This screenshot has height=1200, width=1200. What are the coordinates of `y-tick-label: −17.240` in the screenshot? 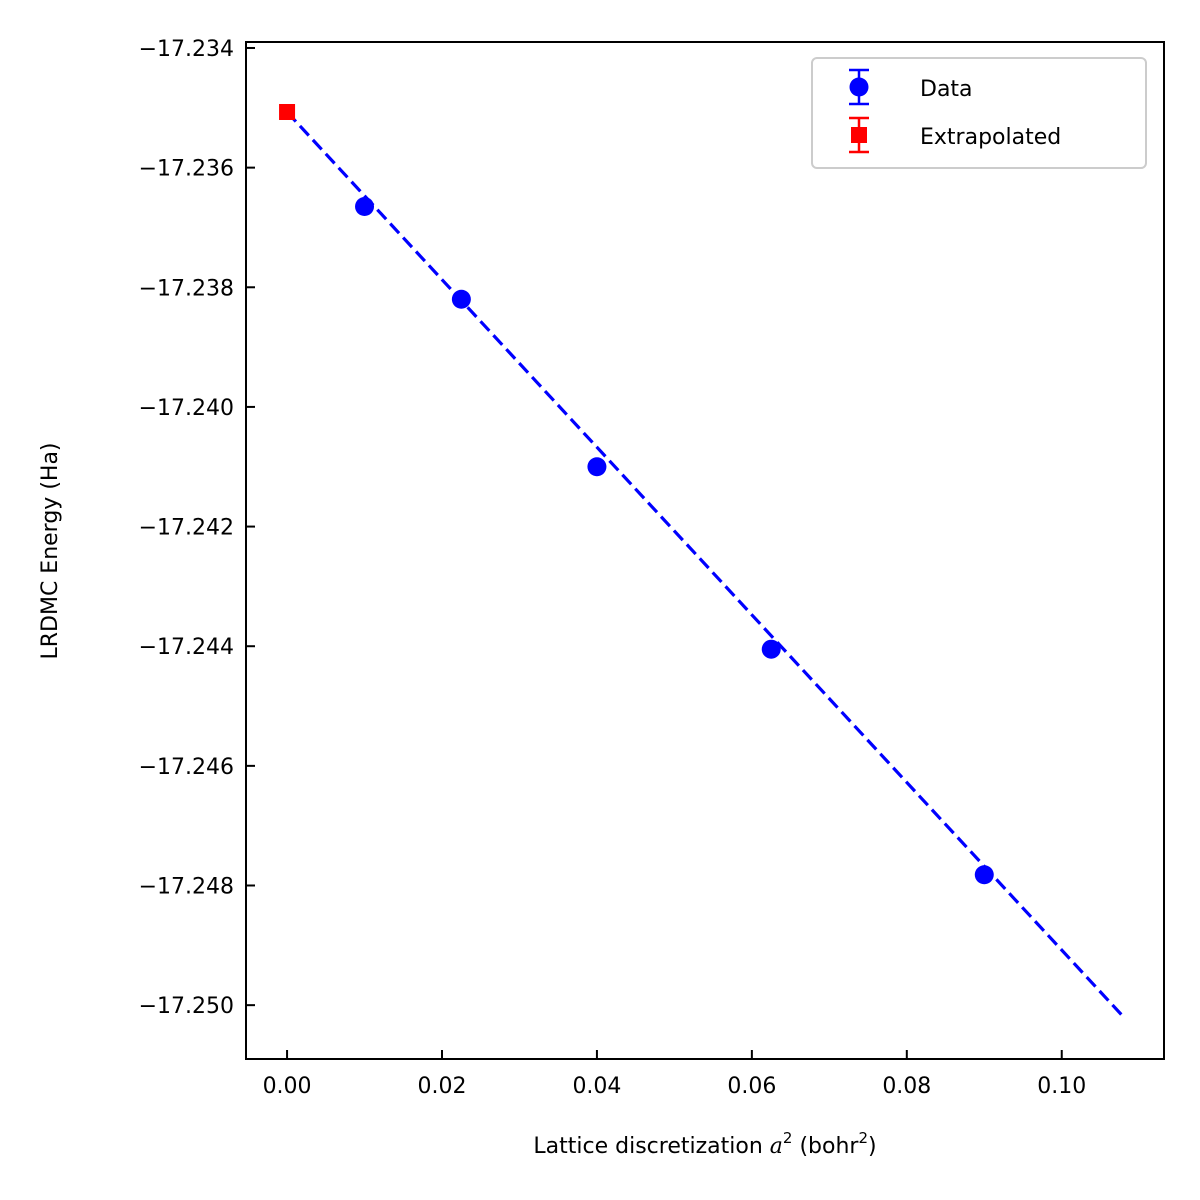 It's located at (186, 408).